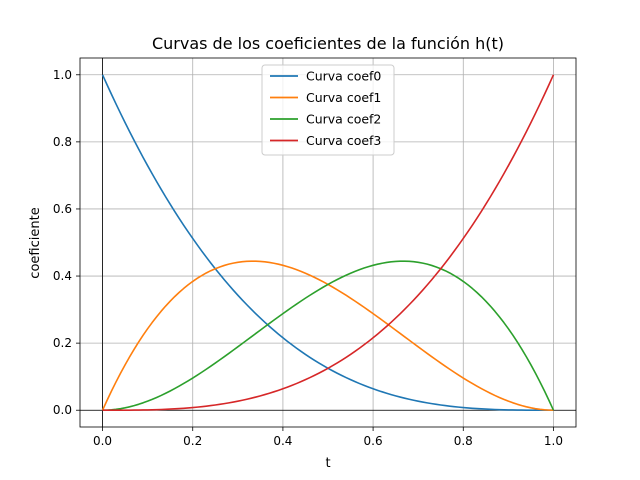  What do you see at coordinates (62, 75) in the screenshot?
I see `y-tick-label: 1.0` at bounding box center [62, 75].